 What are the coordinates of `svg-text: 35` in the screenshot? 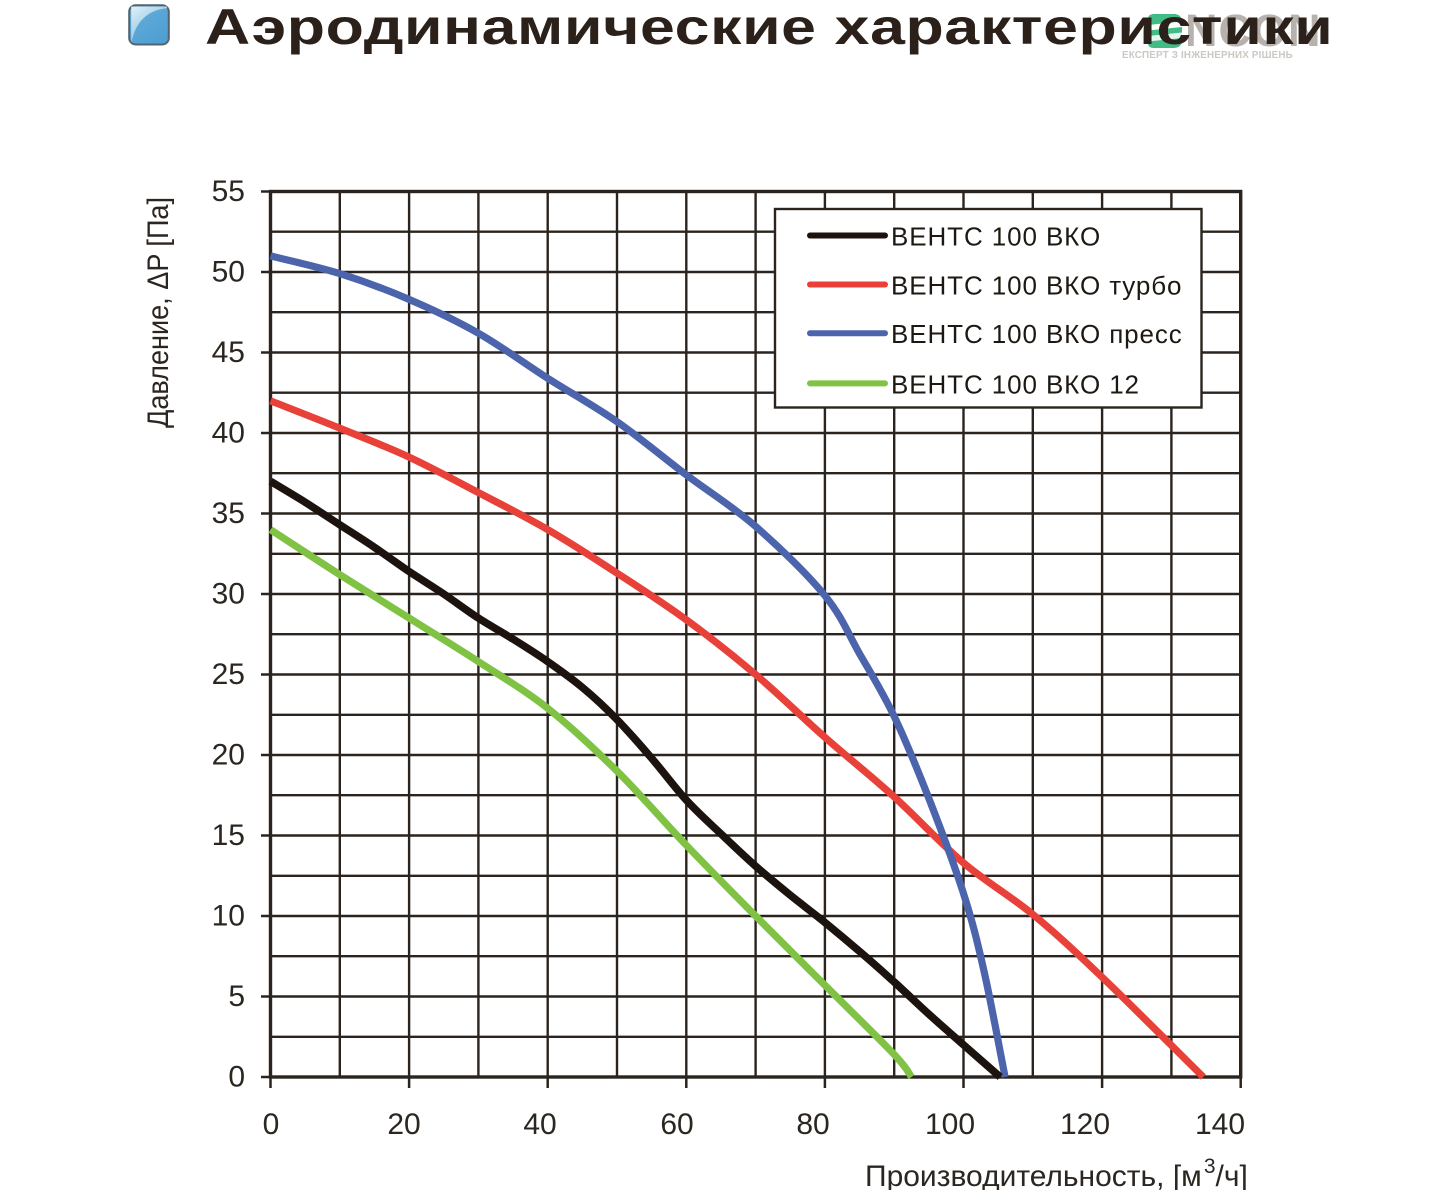 It's located at (228, 513).